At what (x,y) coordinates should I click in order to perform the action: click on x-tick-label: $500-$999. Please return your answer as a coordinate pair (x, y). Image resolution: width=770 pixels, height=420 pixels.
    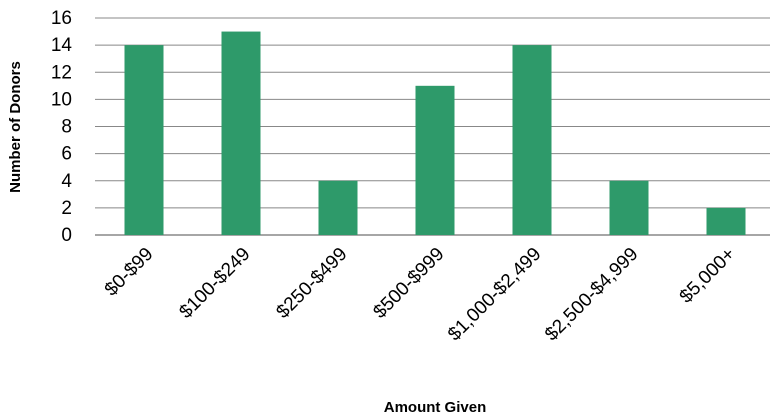
    Looking at the image, I should click on (408, 283).